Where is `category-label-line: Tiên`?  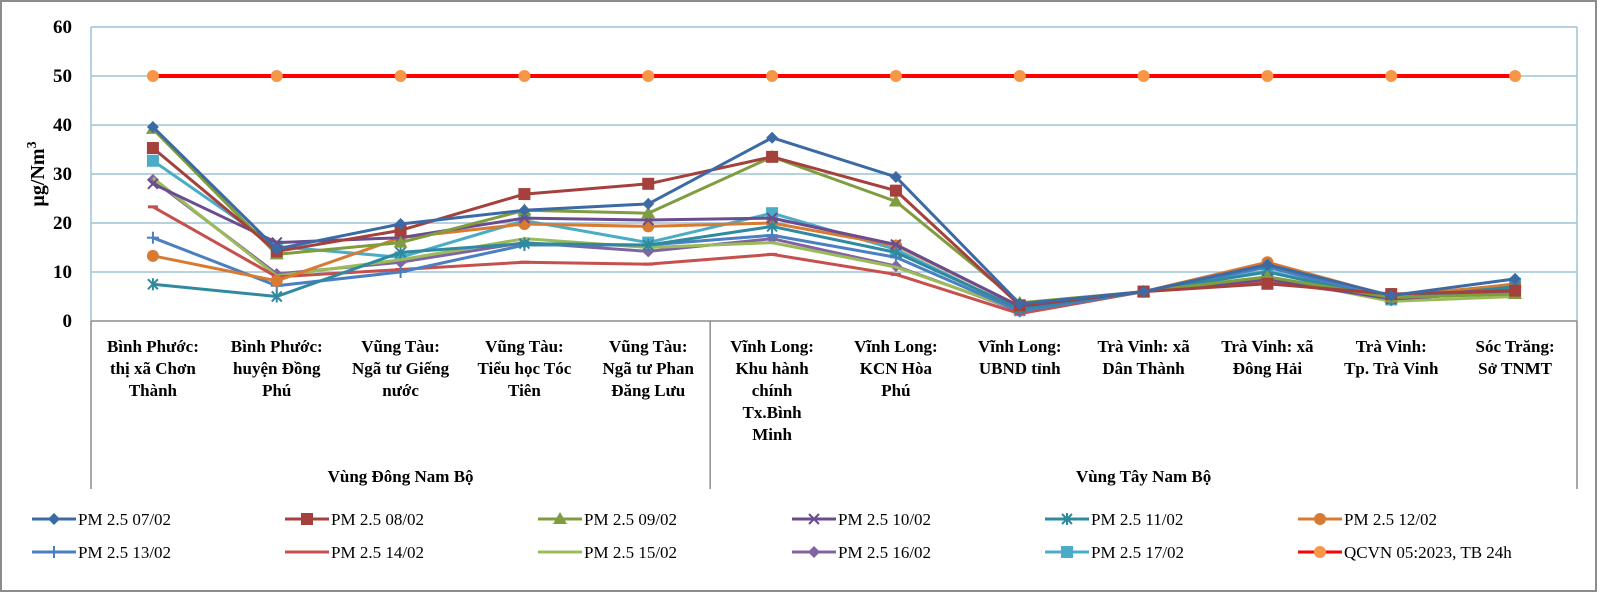 category-label-line: Tiên is located at coordinates (524, 390).